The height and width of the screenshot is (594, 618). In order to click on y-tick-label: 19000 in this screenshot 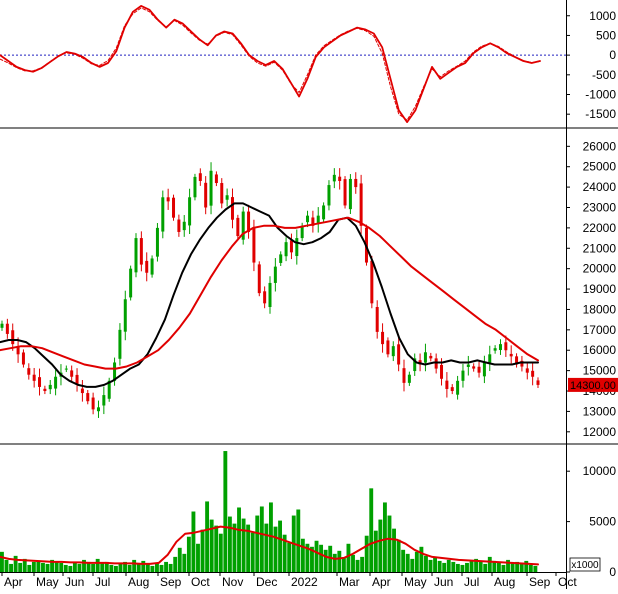, I will do `click(600, 289)`.